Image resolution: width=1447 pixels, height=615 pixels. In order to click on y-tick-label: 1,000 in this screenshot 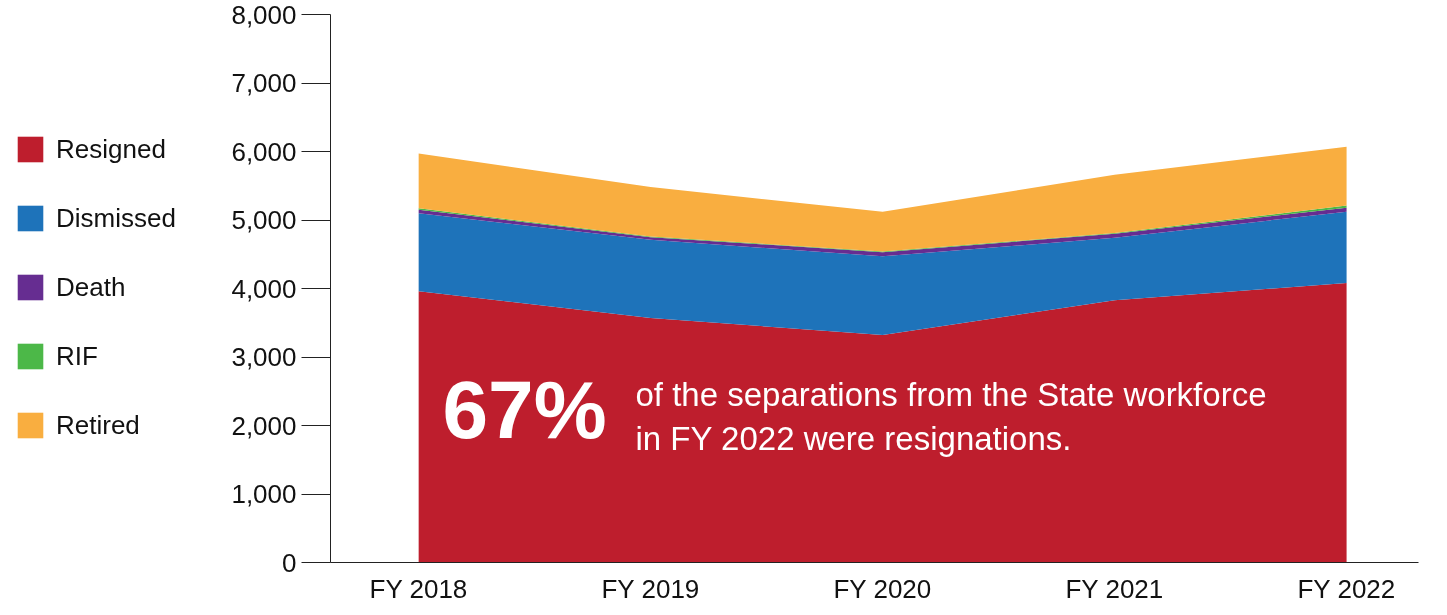, I will do `click(264, 494)`.